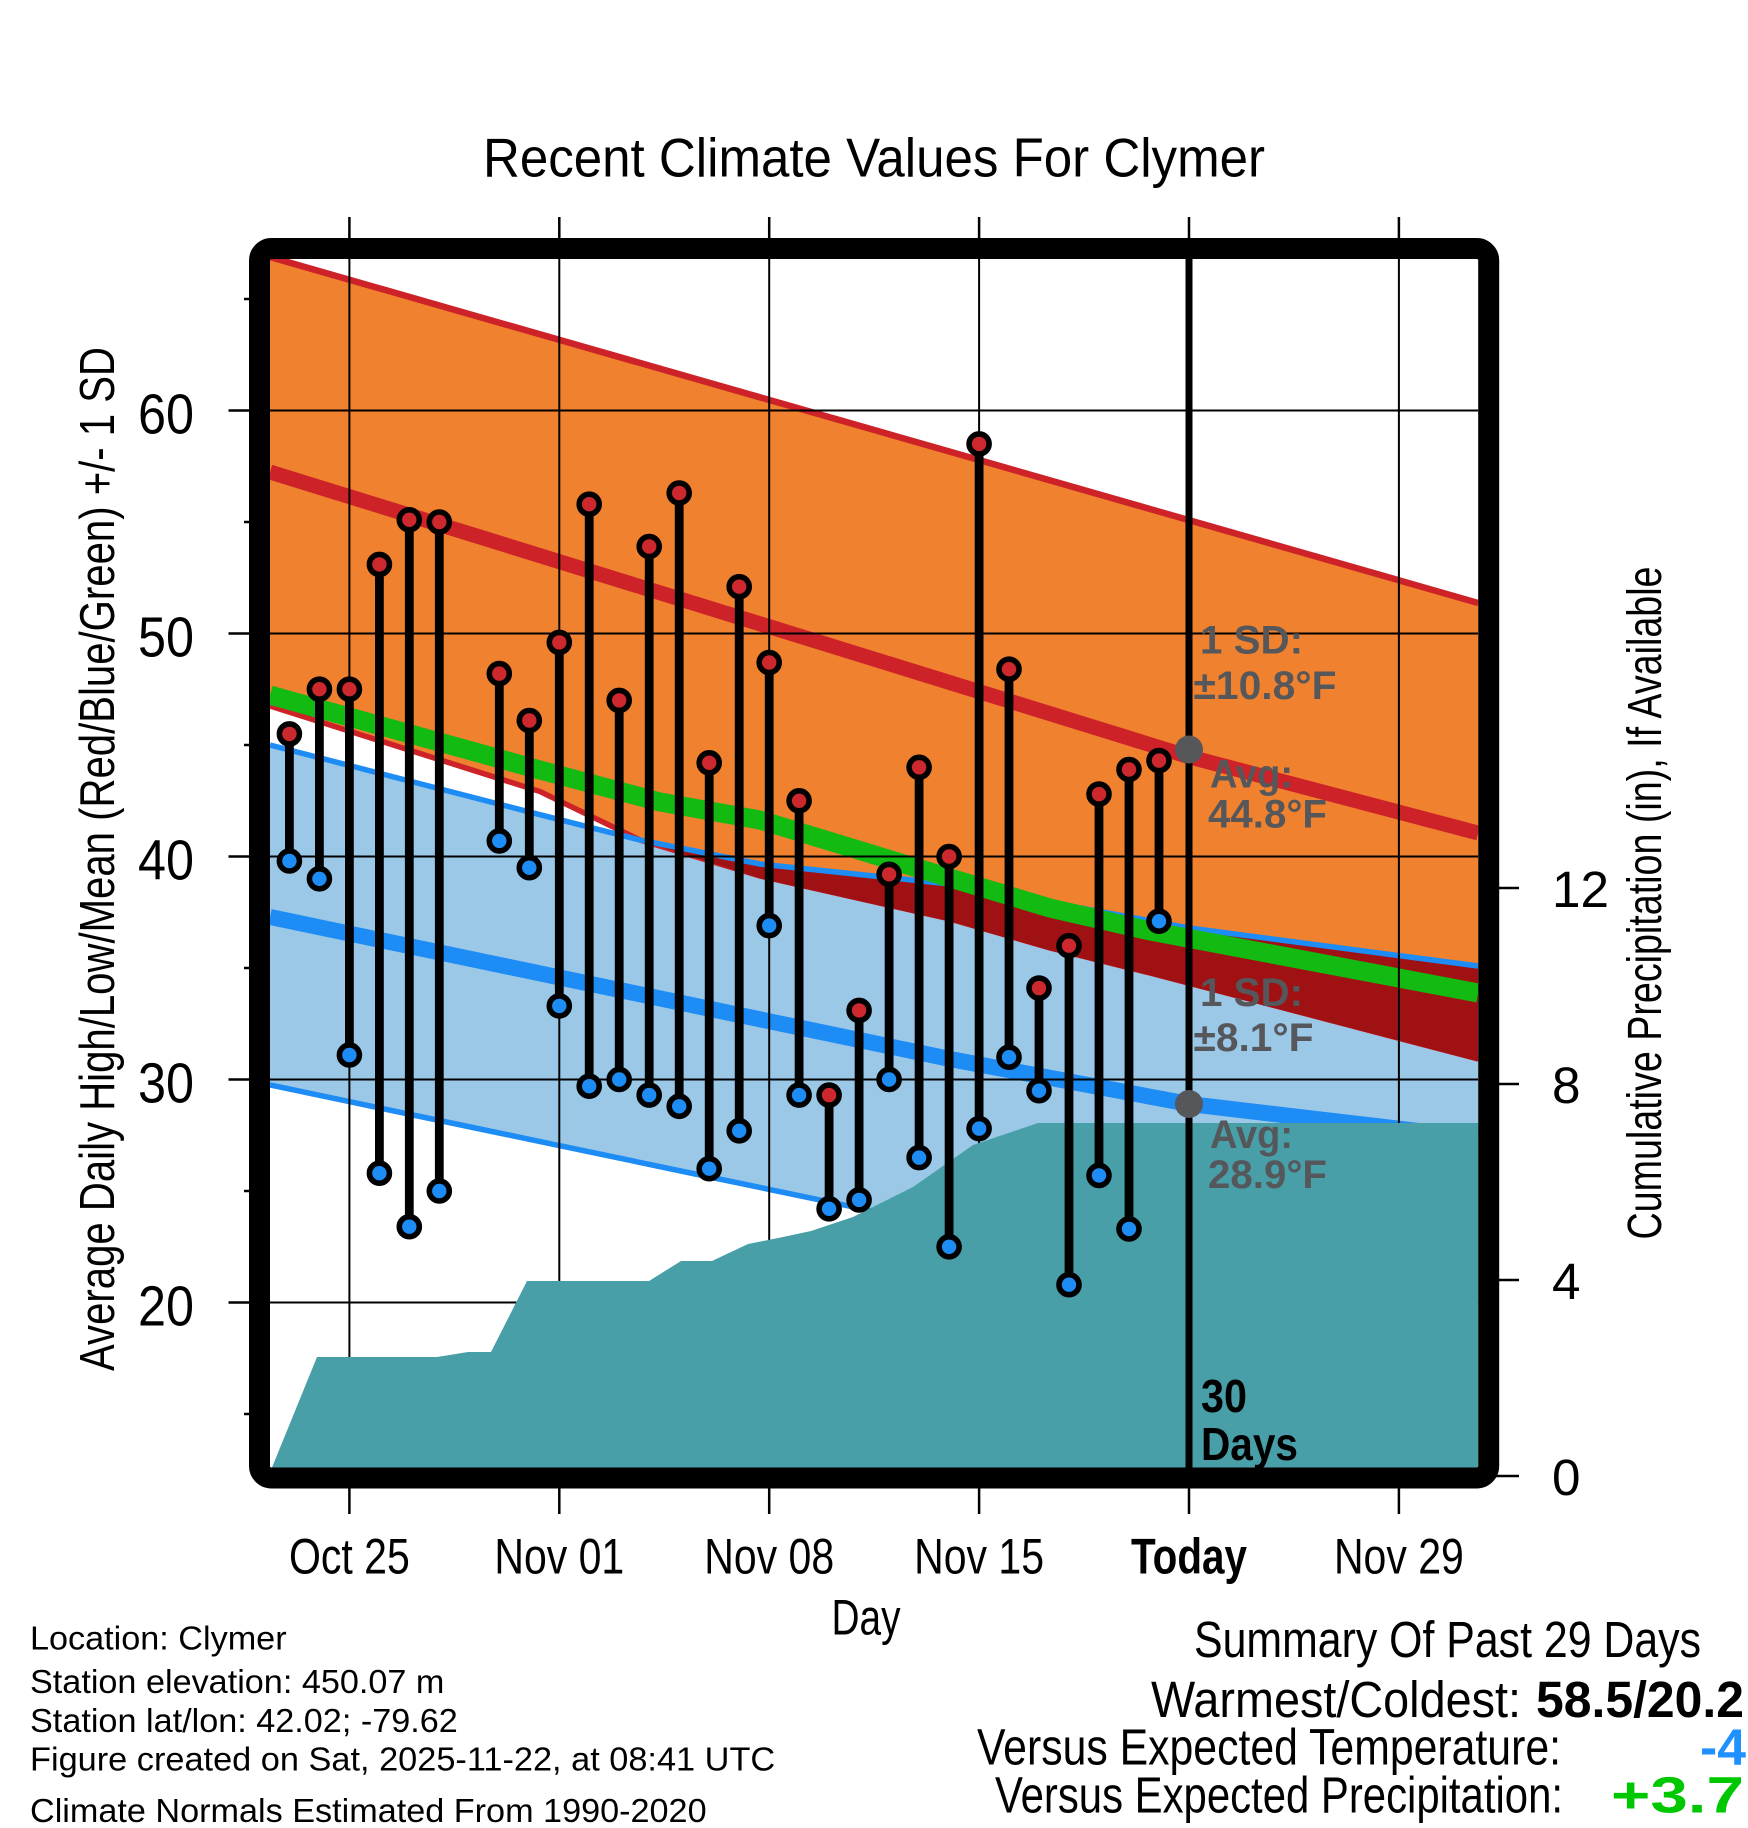  What do you see at coordinates (1254, 1038) in the screenshot?
I see `svg-text: ±8.1°F` at bounding box center [1254, 1038].